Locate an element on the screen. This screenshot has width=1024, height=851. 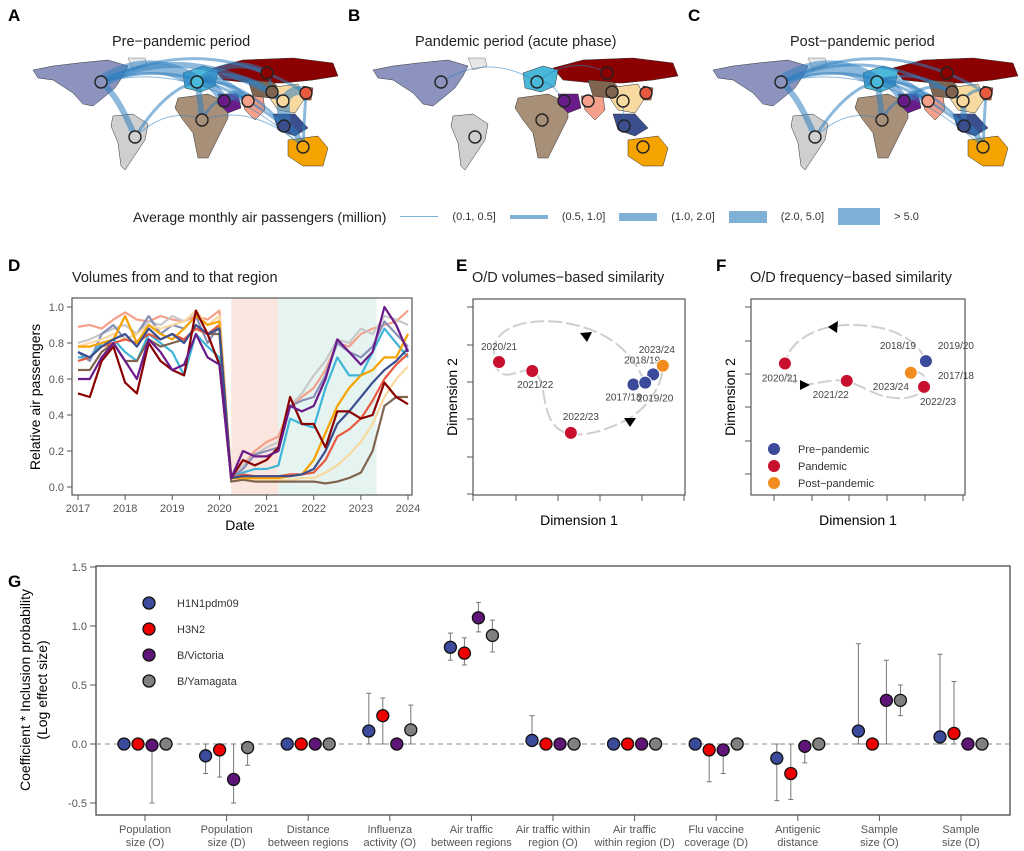
region-north-america is located at coordinates (420, 83).